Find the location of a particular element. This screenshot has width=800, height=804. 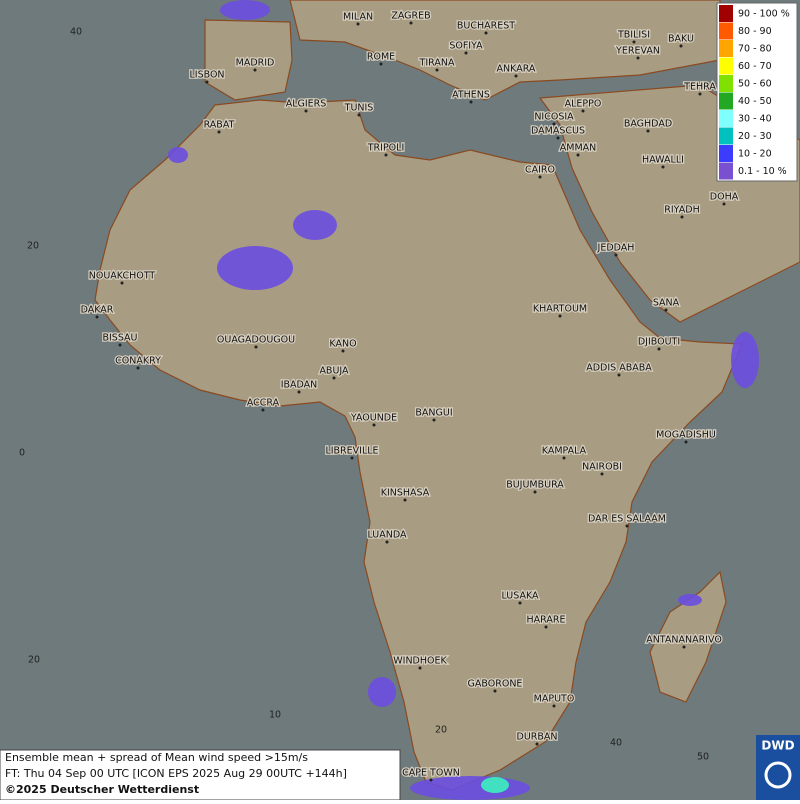

lon-label: 50 is located at coordinates (703, 757).